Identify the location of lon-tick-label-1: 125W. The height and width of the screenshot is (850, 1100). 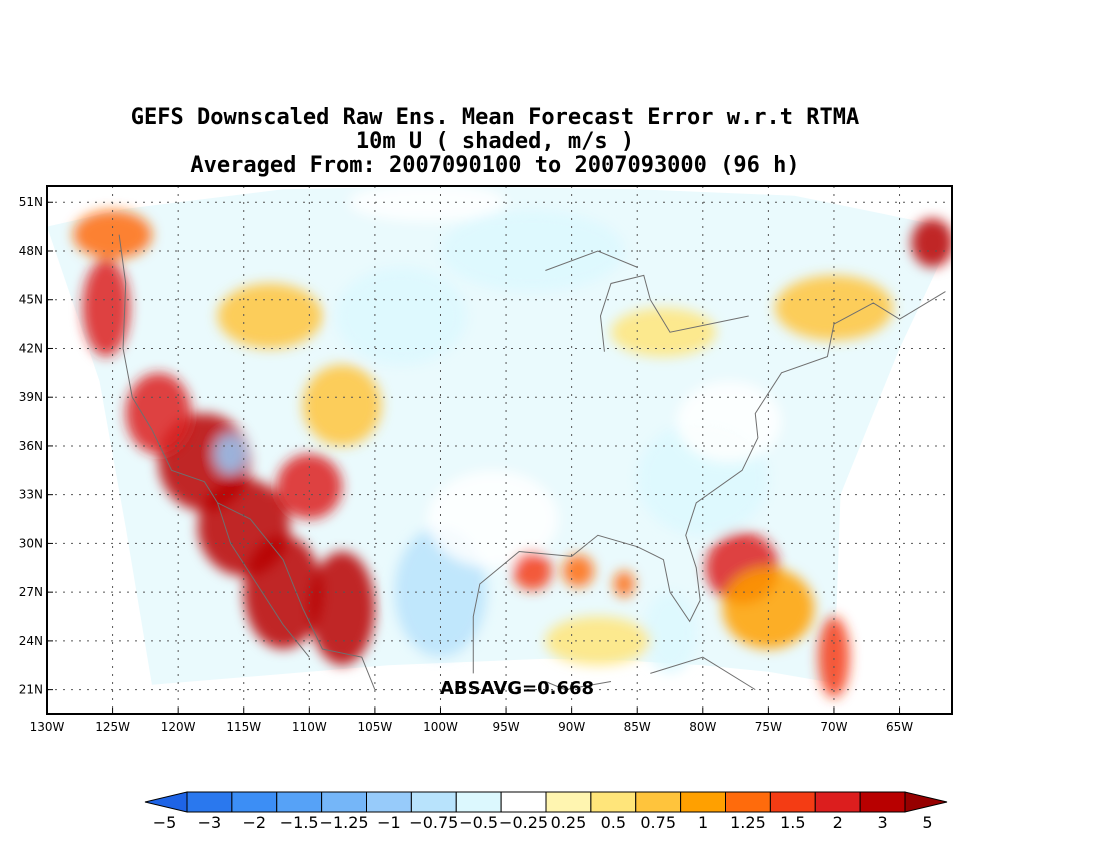
(112, 727).